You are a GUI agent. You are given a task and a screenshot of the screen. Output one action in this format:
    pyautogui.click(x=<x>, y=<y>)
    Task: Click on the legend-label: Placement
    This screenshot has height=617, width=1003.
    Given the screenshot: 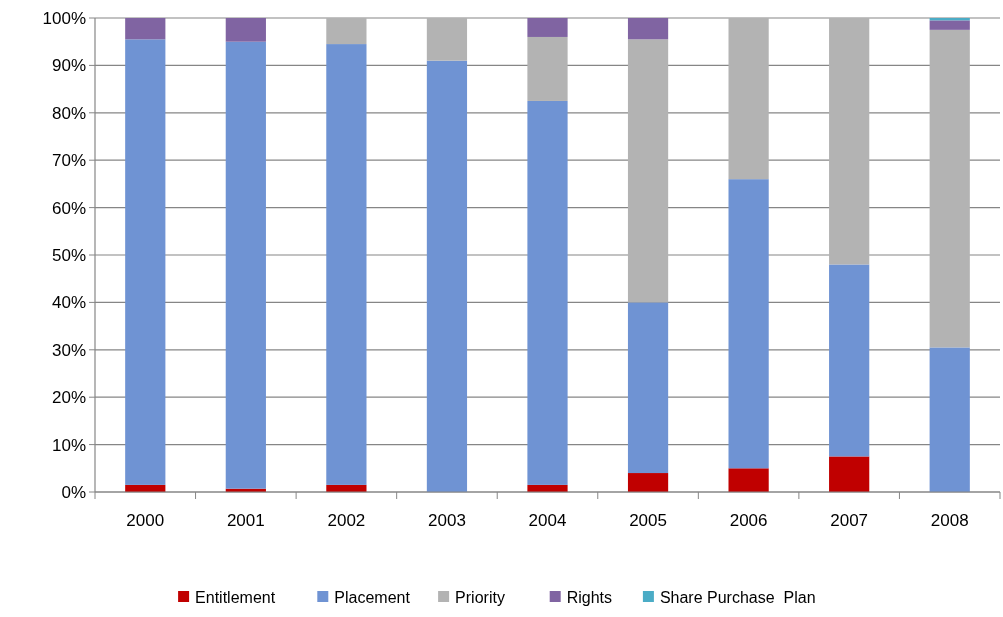 What is the action you would take?
    pyautogui.click(x=372, y=597)
    